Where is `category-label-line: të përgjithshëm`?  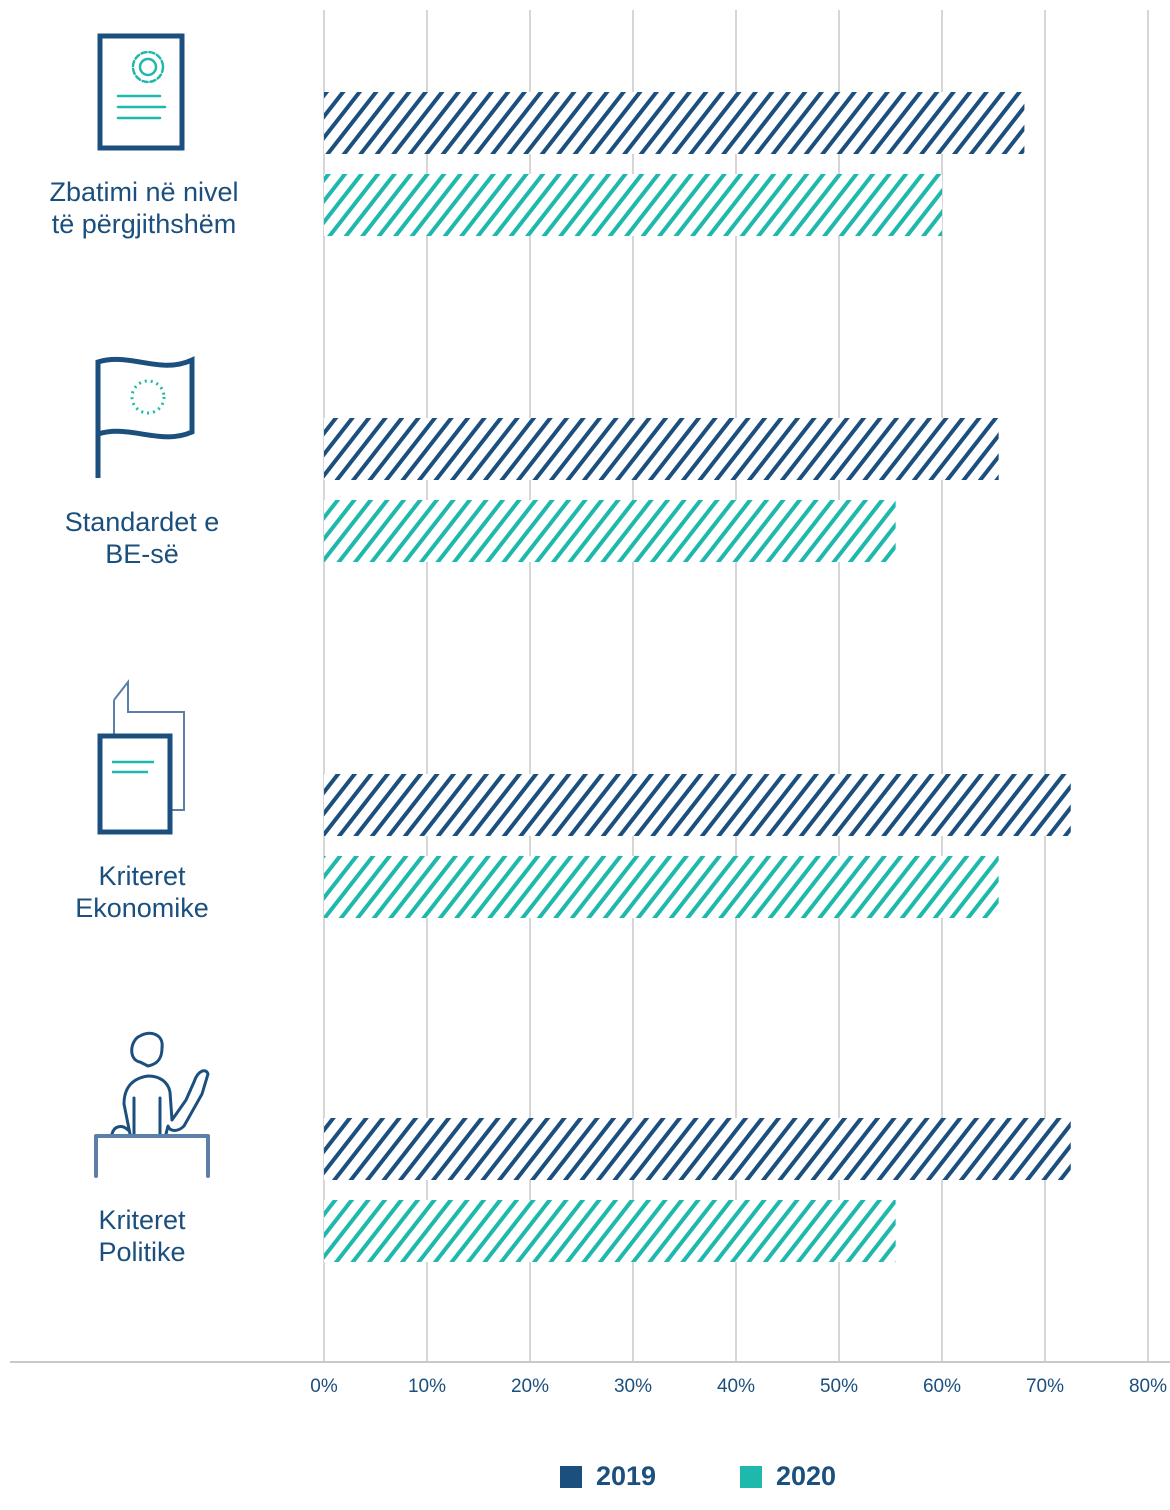
category-label-line: të përgjithshëm is located at coordinates (144, 224).